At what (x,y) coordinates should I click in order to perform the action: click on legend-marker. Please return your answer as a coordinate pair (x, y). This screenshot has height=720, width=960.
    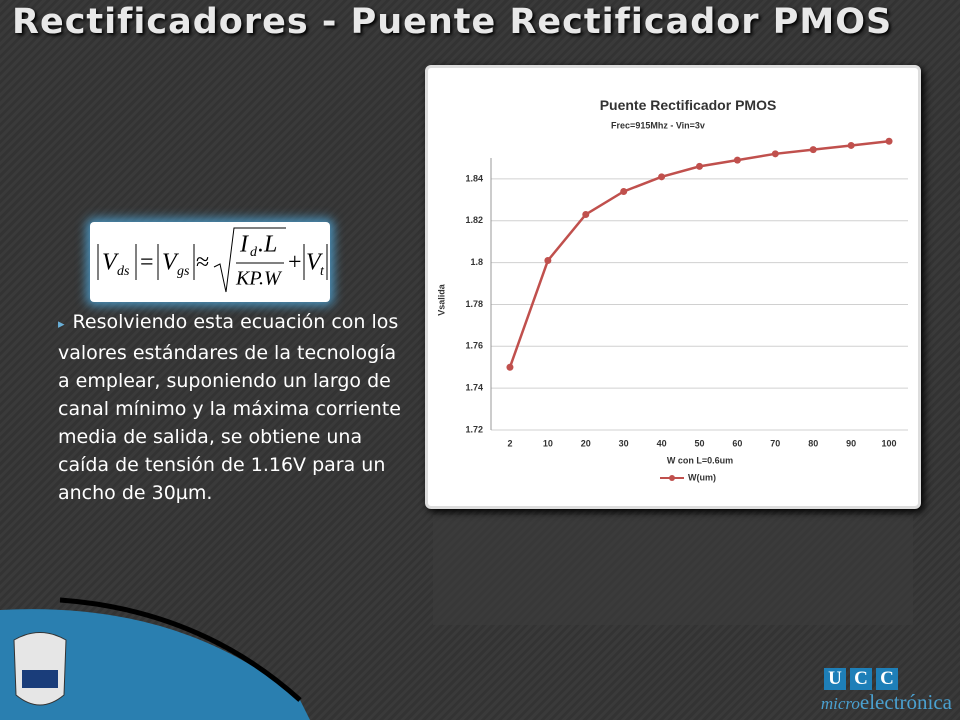
    Looking at the image, I should click on (672, 478).